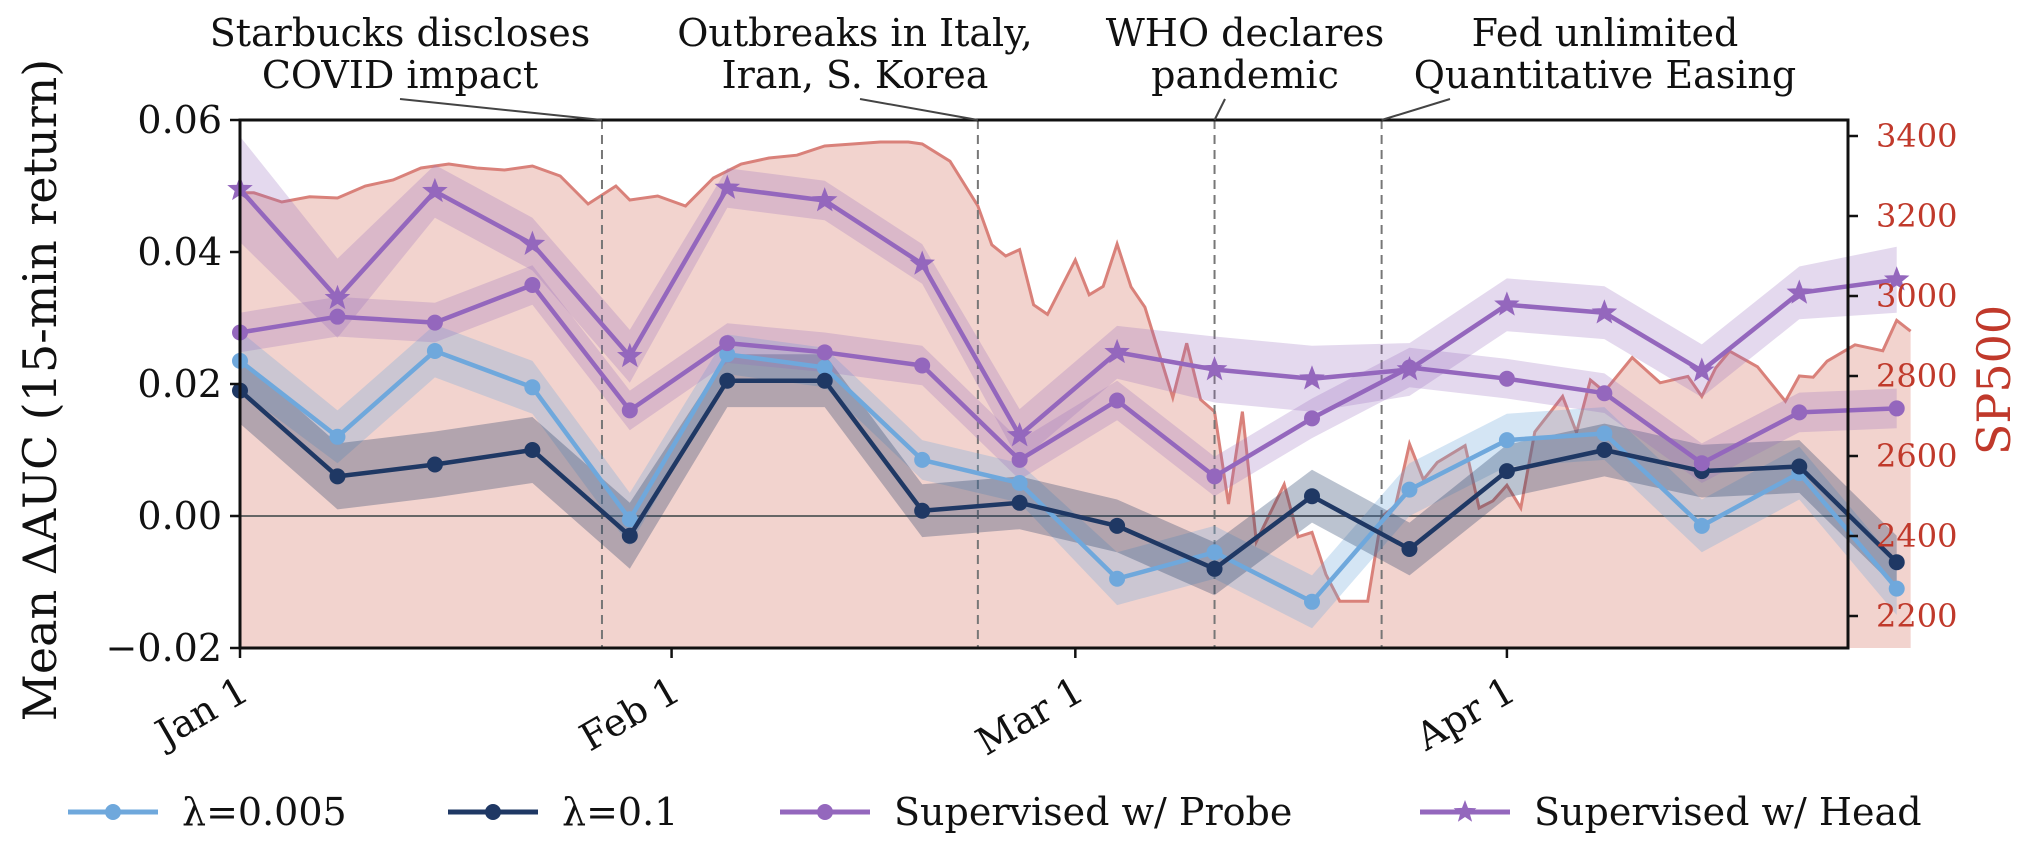  What do you see at coordinates (264, 812) in the screenshot?
I see `legend-label: λ=0.005` at bounding box center [264, 812].